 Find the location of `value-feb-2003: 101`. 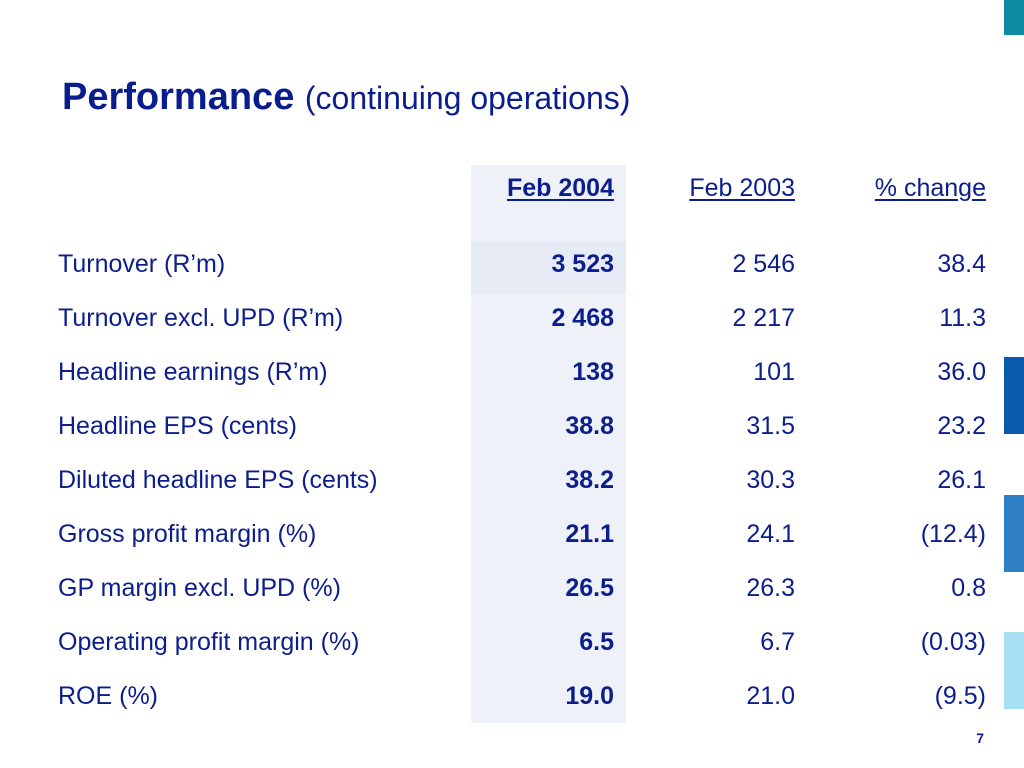

value-feb-2003: 101 is located at coordinates (774, 372).